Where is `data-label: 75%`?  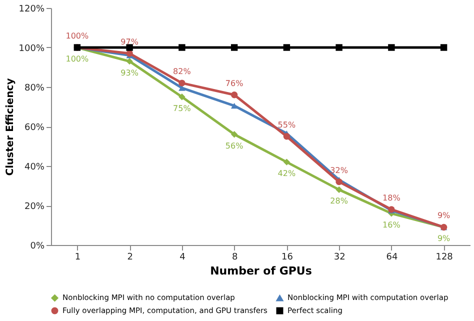
data-label: 75% is located at coordinates (182, 108).